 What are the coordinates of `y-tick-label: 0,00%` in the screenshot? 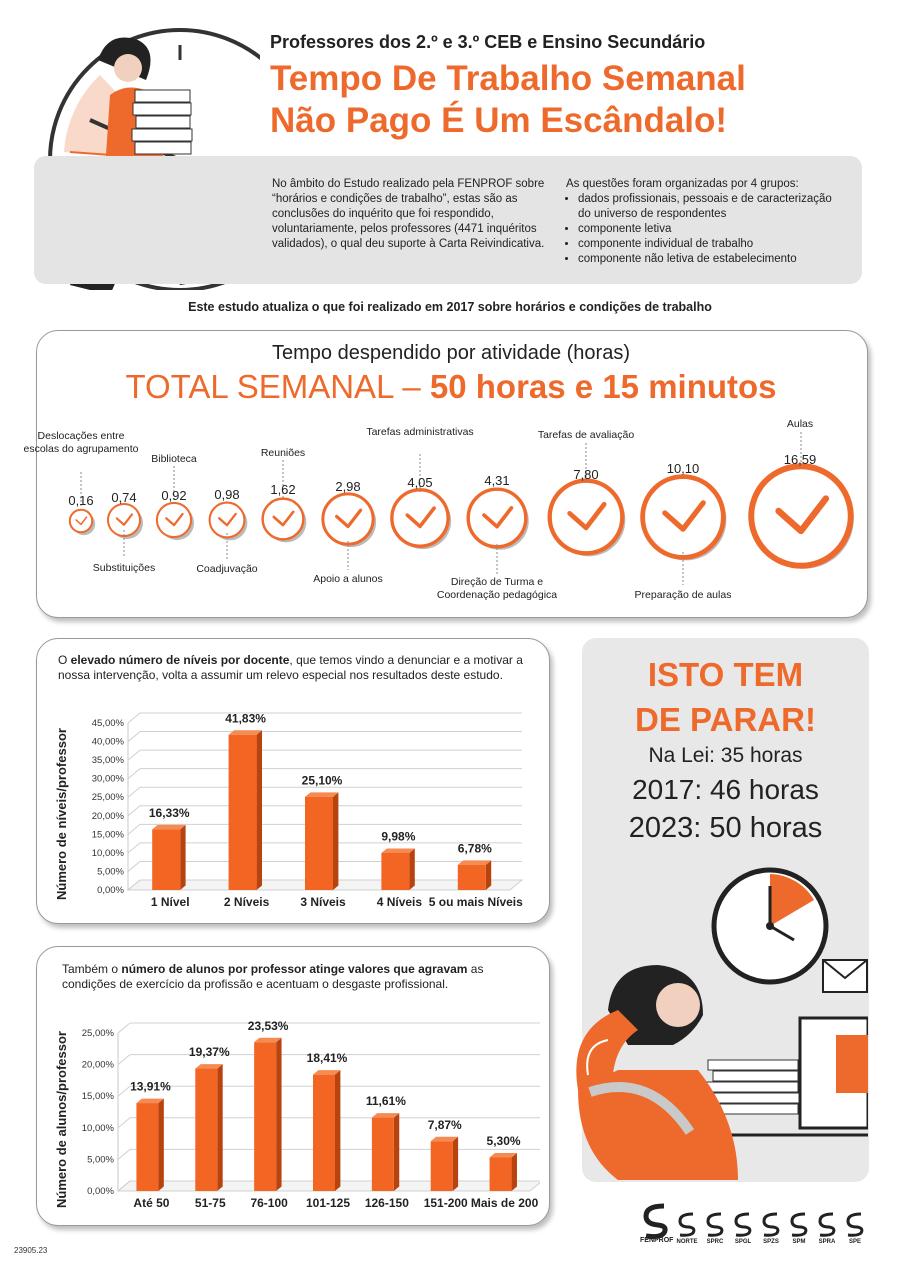 It's located at (100, 1191).